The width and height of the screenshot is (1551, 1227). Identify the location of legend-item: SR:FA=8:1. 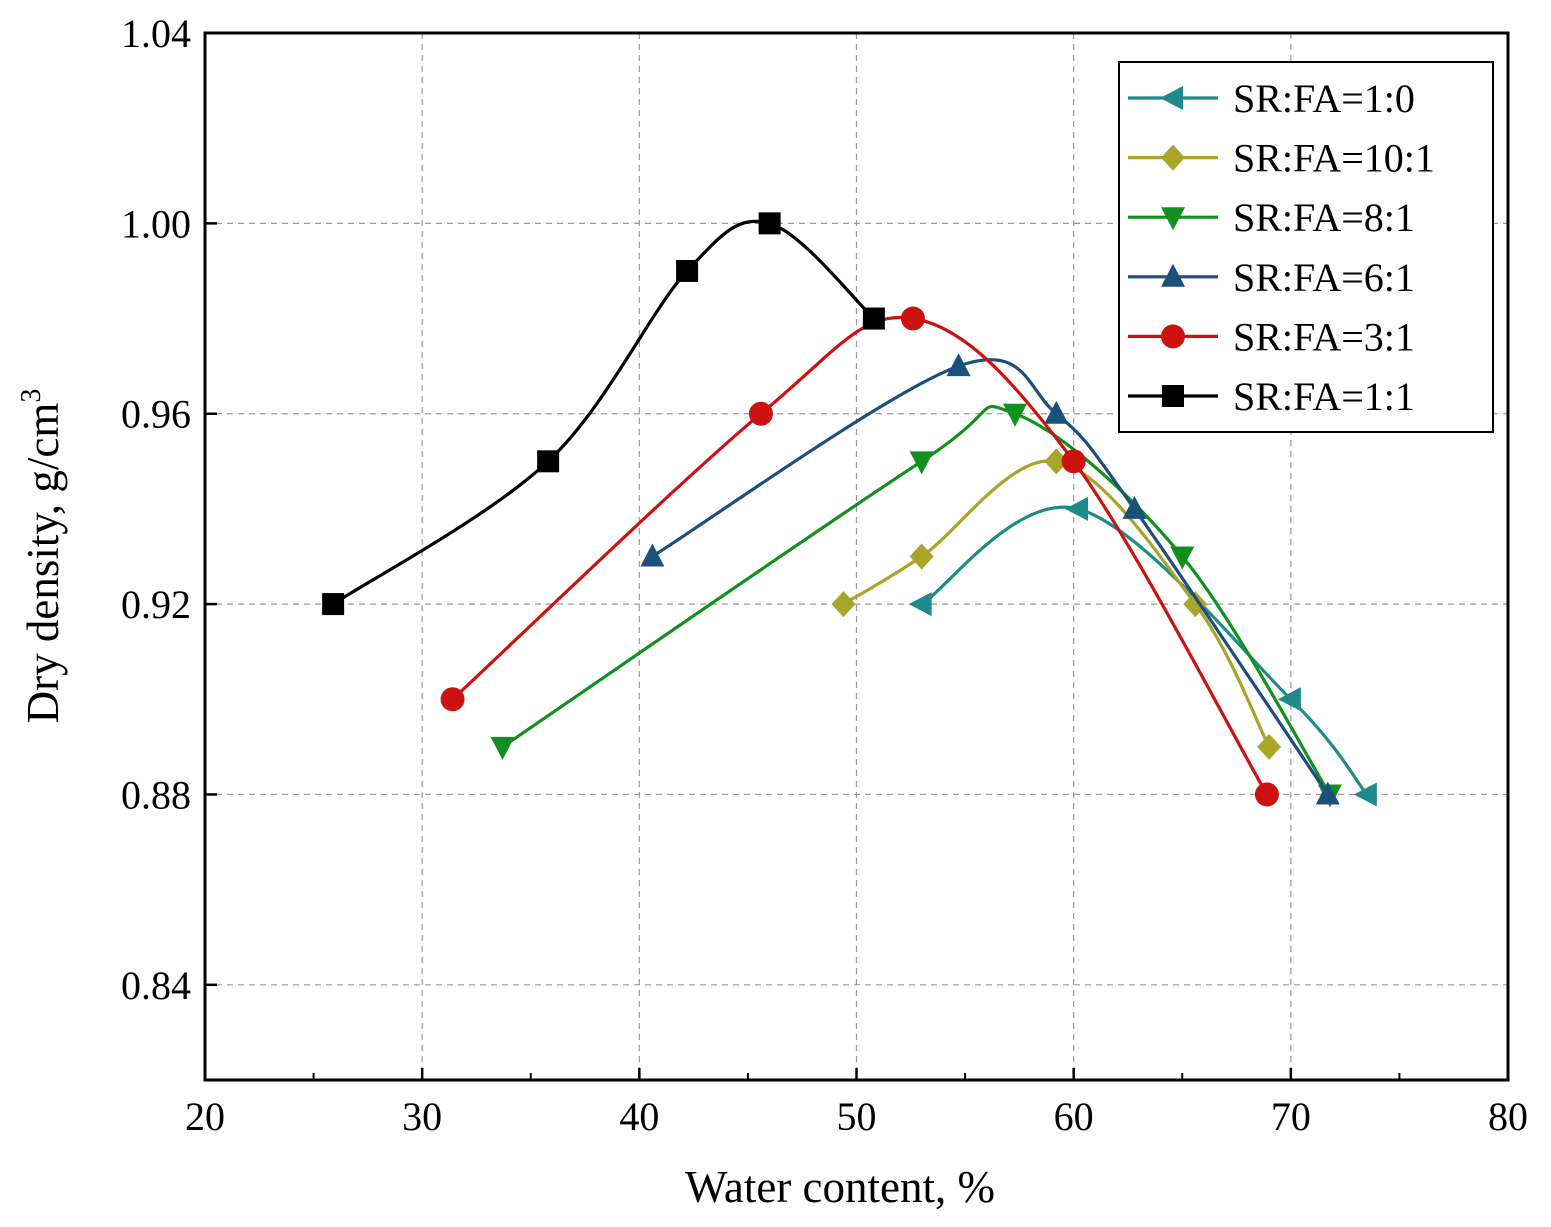
(1271, 217).